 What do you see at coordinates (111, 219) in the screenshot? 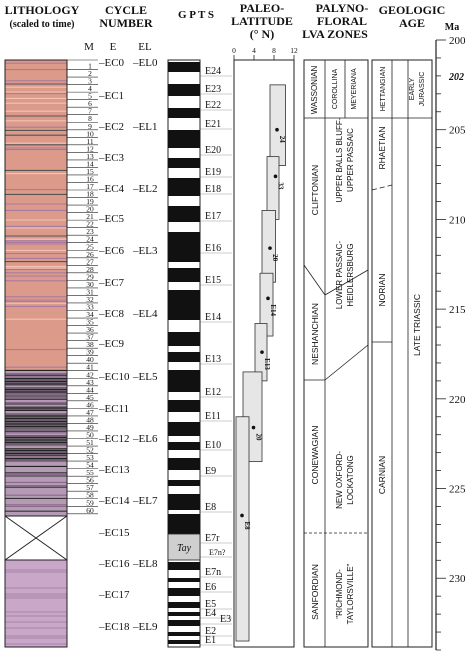
I see `e-cycle-label: –EC5` at bounding box center [111, 219].